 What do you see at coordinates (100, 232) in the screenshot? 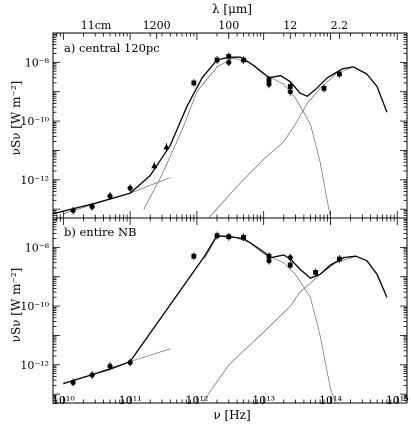
I see `panel-b-label: b) entire NB` at bounding box center [100, 232].